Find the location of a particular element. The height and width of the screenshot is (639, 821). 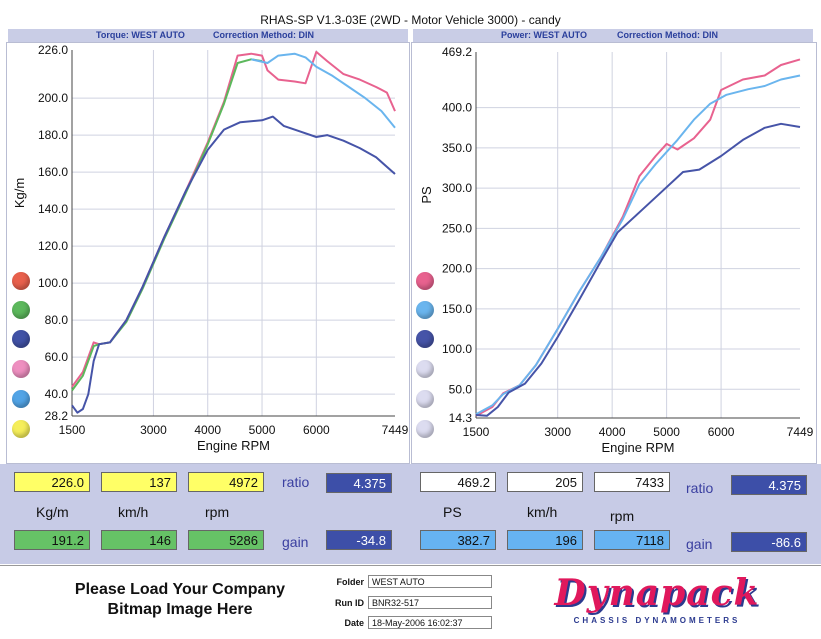

torque-y-tick-label: 60.0 is located at coordinates (57, 357).